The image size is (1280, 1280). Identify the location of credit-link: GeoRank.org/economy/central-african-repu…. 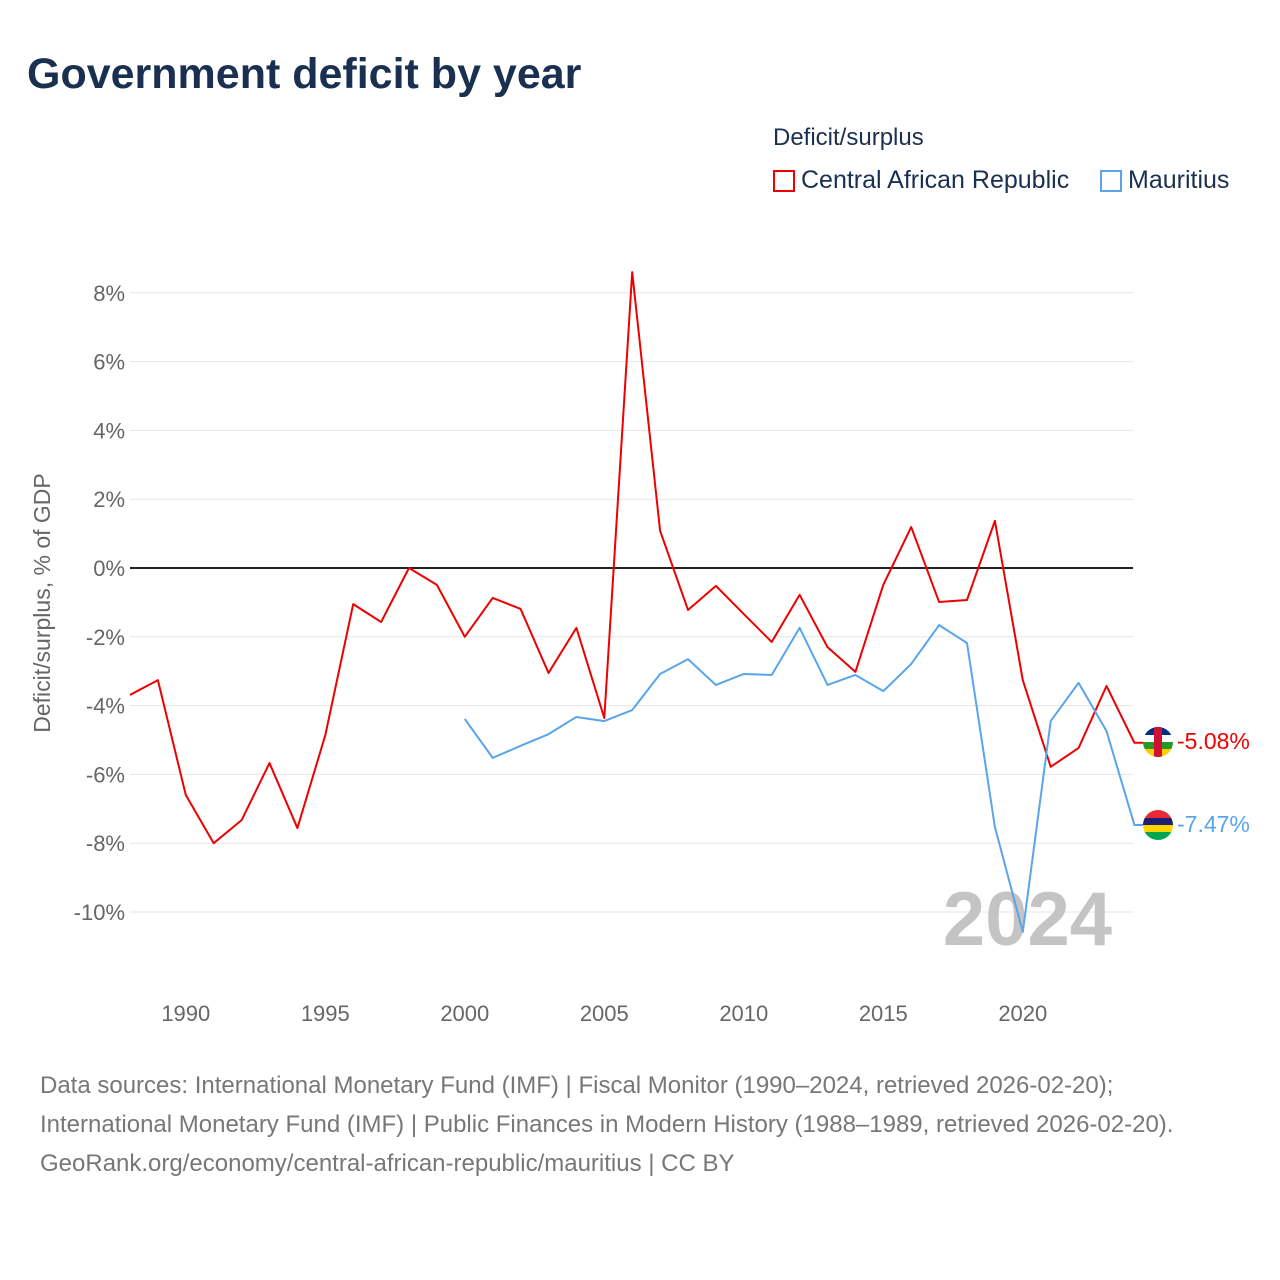
(387, 1163).